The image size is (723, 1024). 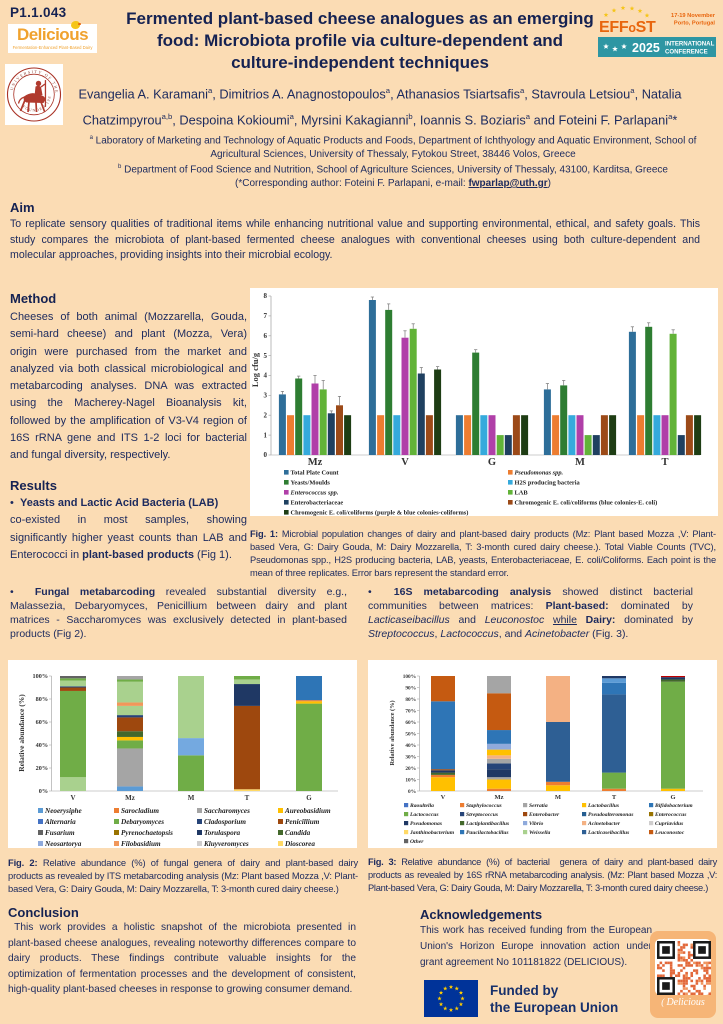 What do you see at coordinates (222, 833) in the screenshot?
I see `svg-text: Torulaspora` at bounding box center [222, 833].